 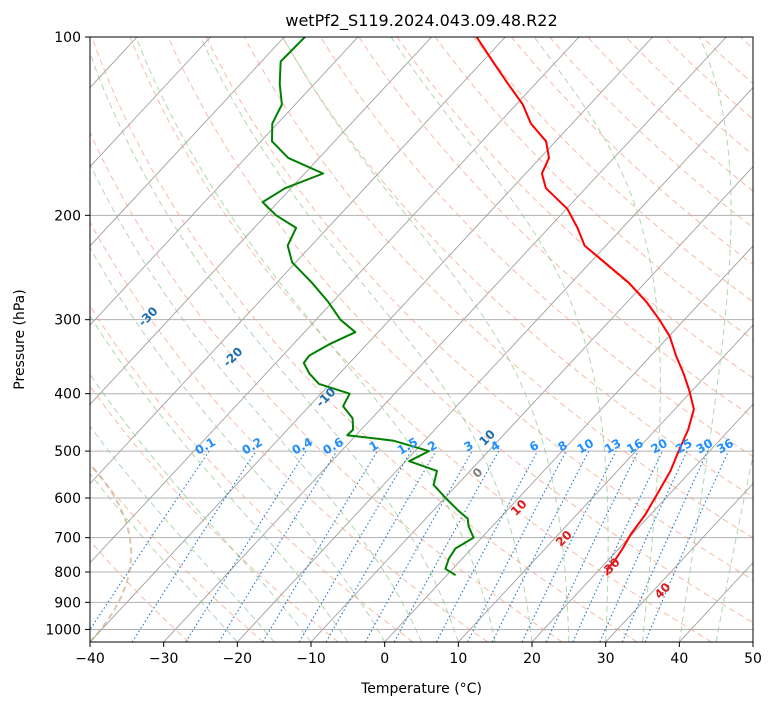 What do you see at coordinates (67, 539) in the screenshot?
I see `y-tick-label: 700` at bounding box center [67, 539].